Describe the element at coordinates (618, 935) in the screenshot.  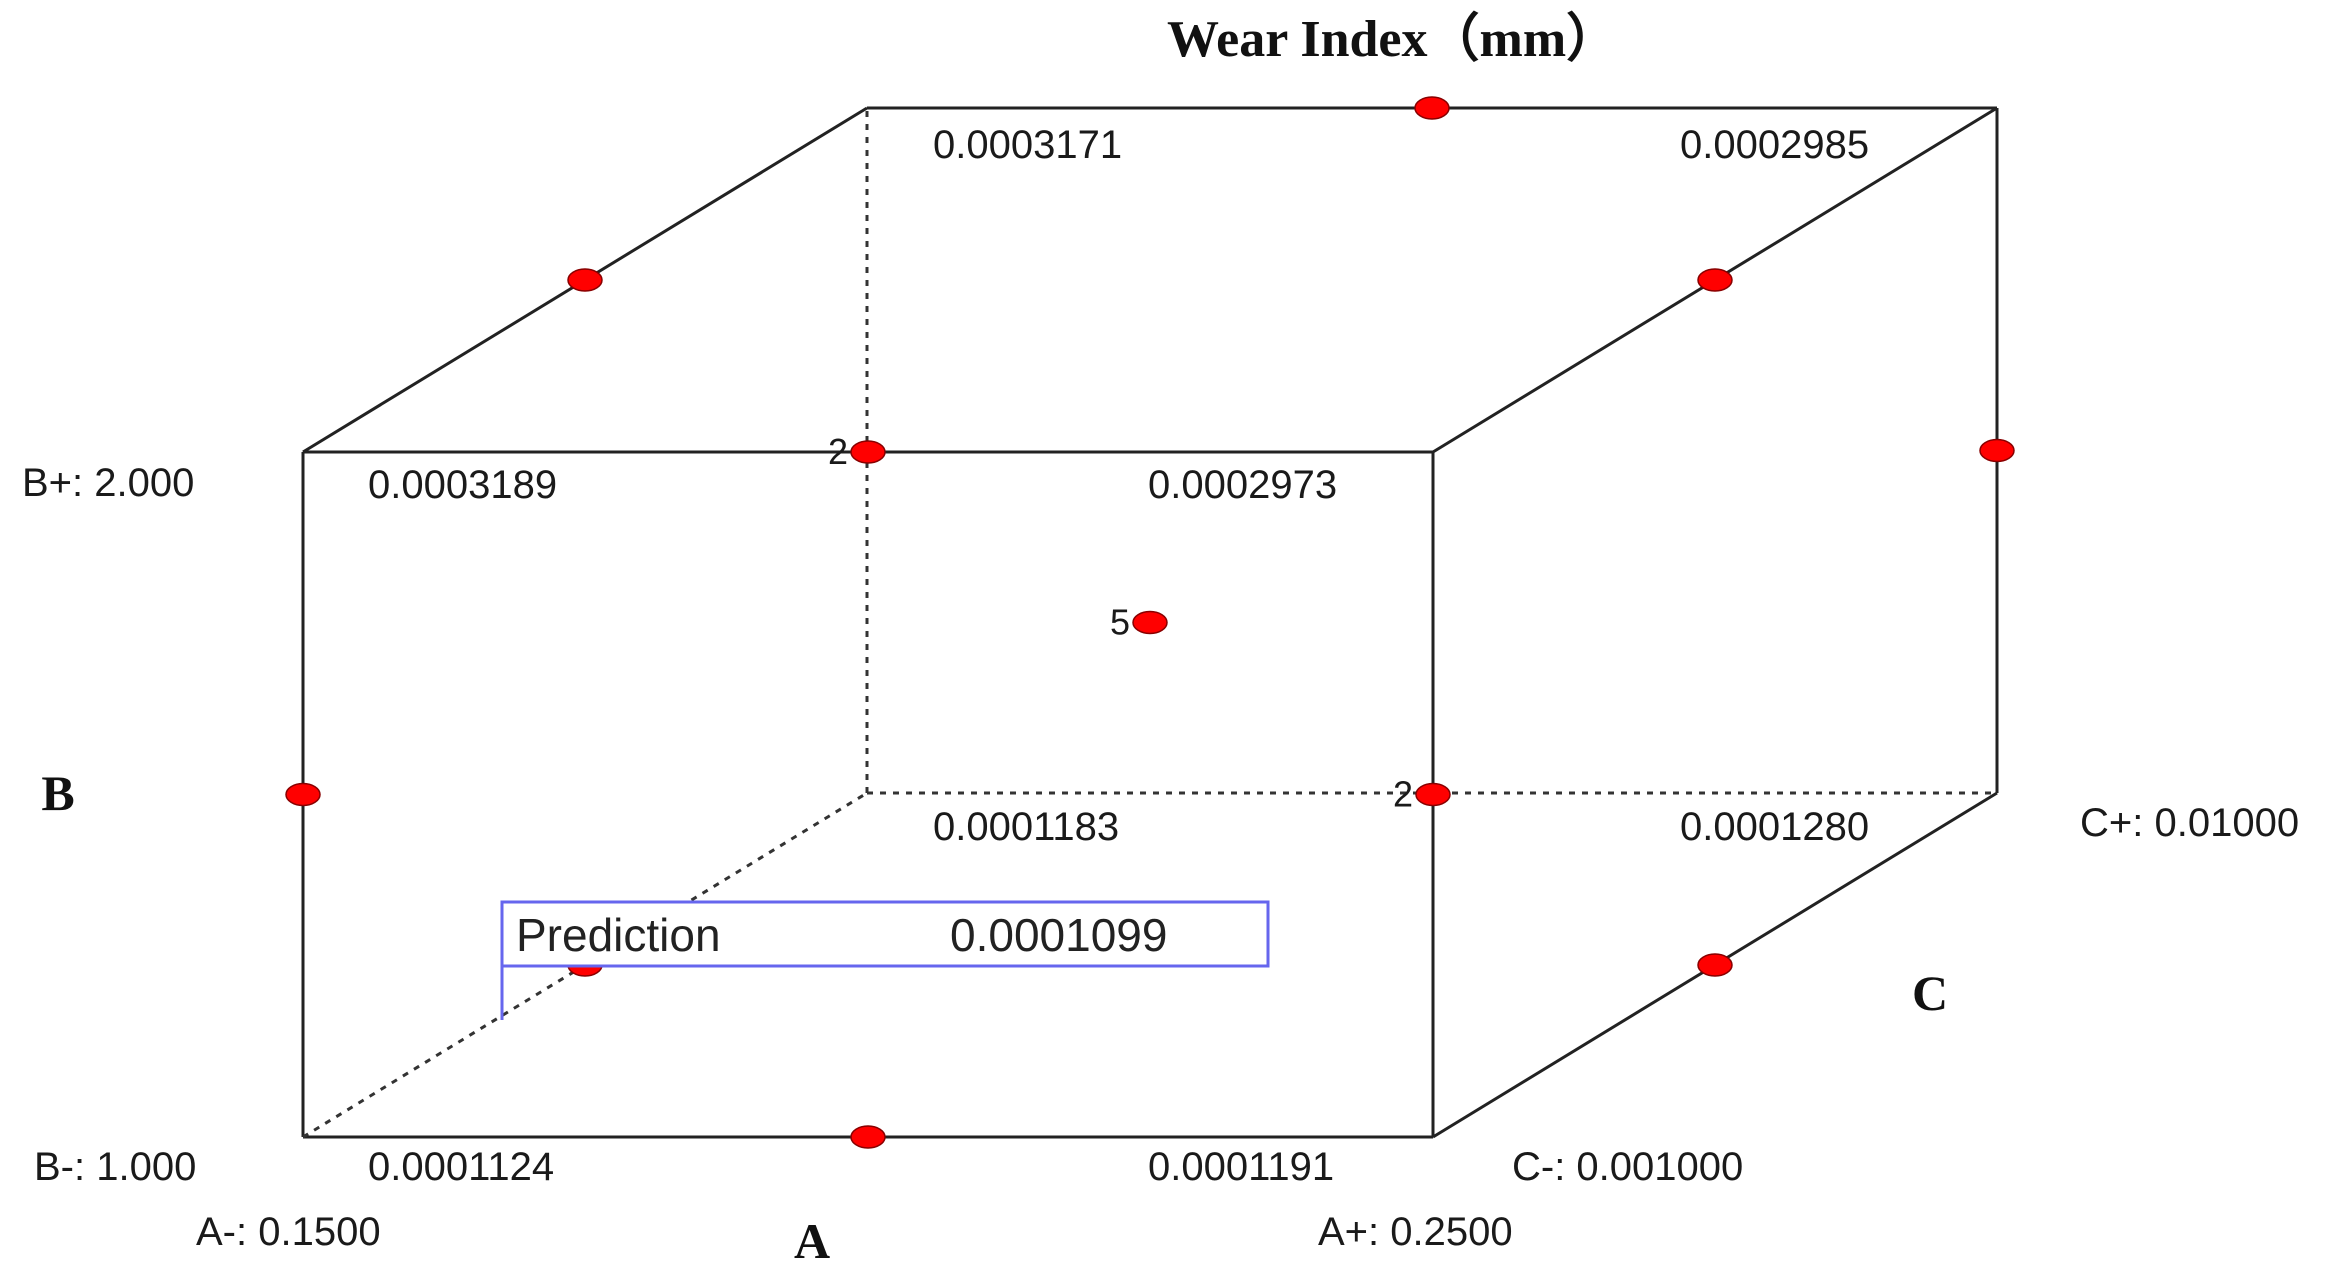
I see `prediction-label: Prediction` at that location.